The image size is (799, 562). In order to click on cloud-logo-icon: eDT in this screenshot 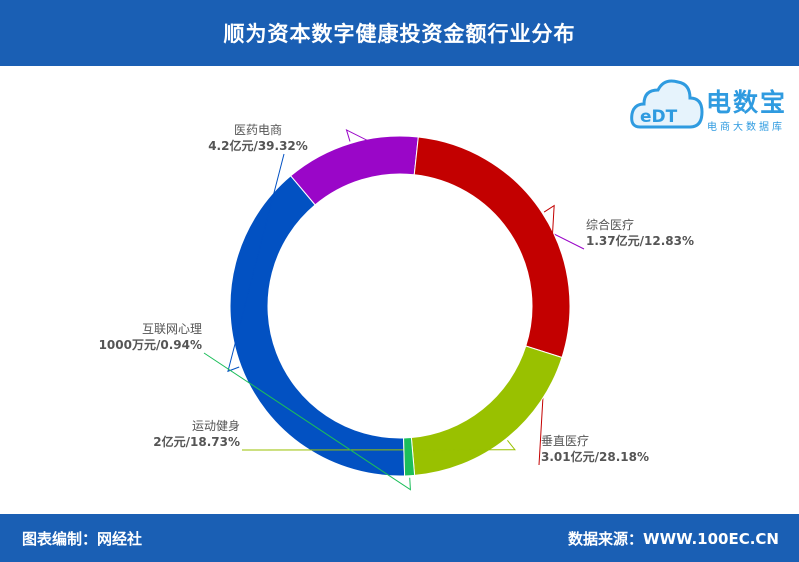, I will do `click(667, 104)`.